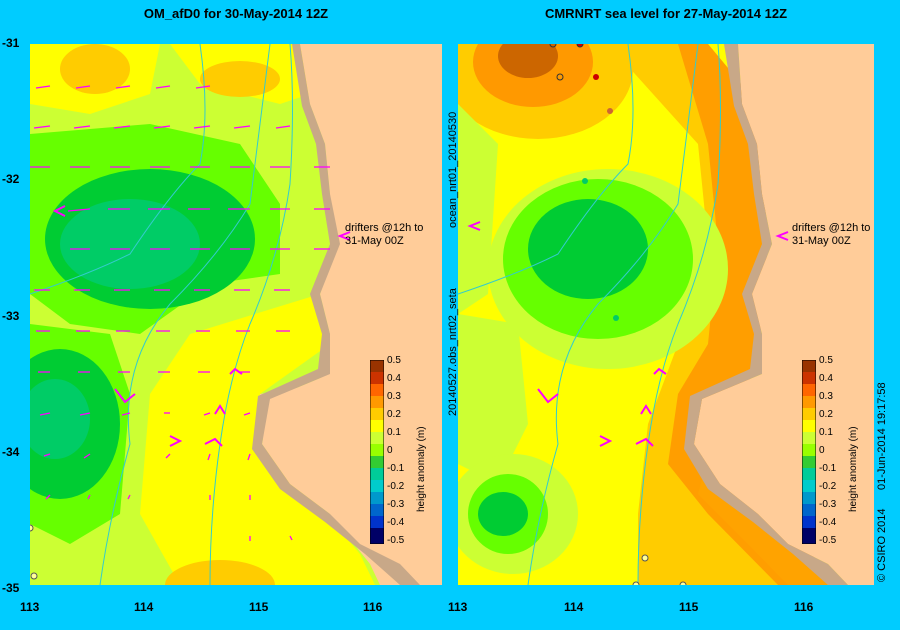  Describe the element at coordinates (826, 432) in the screenshot. I see `right-cb-tick-4: 0.1` at that location.